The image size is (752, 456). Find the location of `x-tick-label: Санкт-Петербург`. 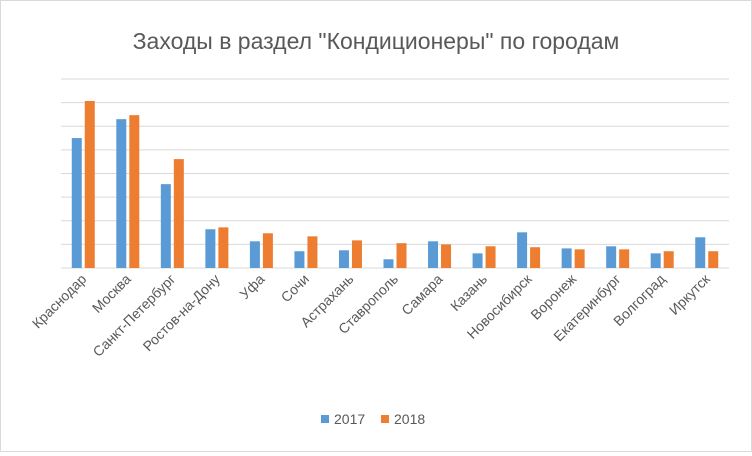

x-tick-label: Санкт-Петербург is located at coordinates (133, 315).